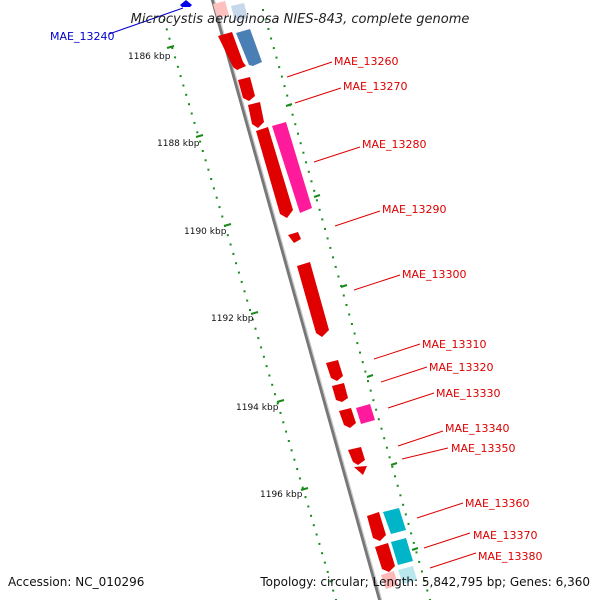  I want to click on kbp-tick-label: 1192 kbp, so click(232, 319).